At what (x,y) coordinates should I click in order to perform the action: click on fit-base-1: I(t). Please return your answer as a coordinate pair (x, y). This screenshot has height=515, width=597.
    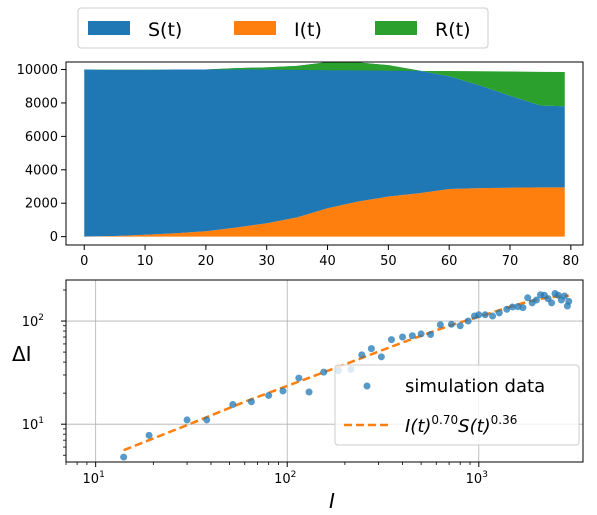
    Looking at the image, I should click on (418, 426).